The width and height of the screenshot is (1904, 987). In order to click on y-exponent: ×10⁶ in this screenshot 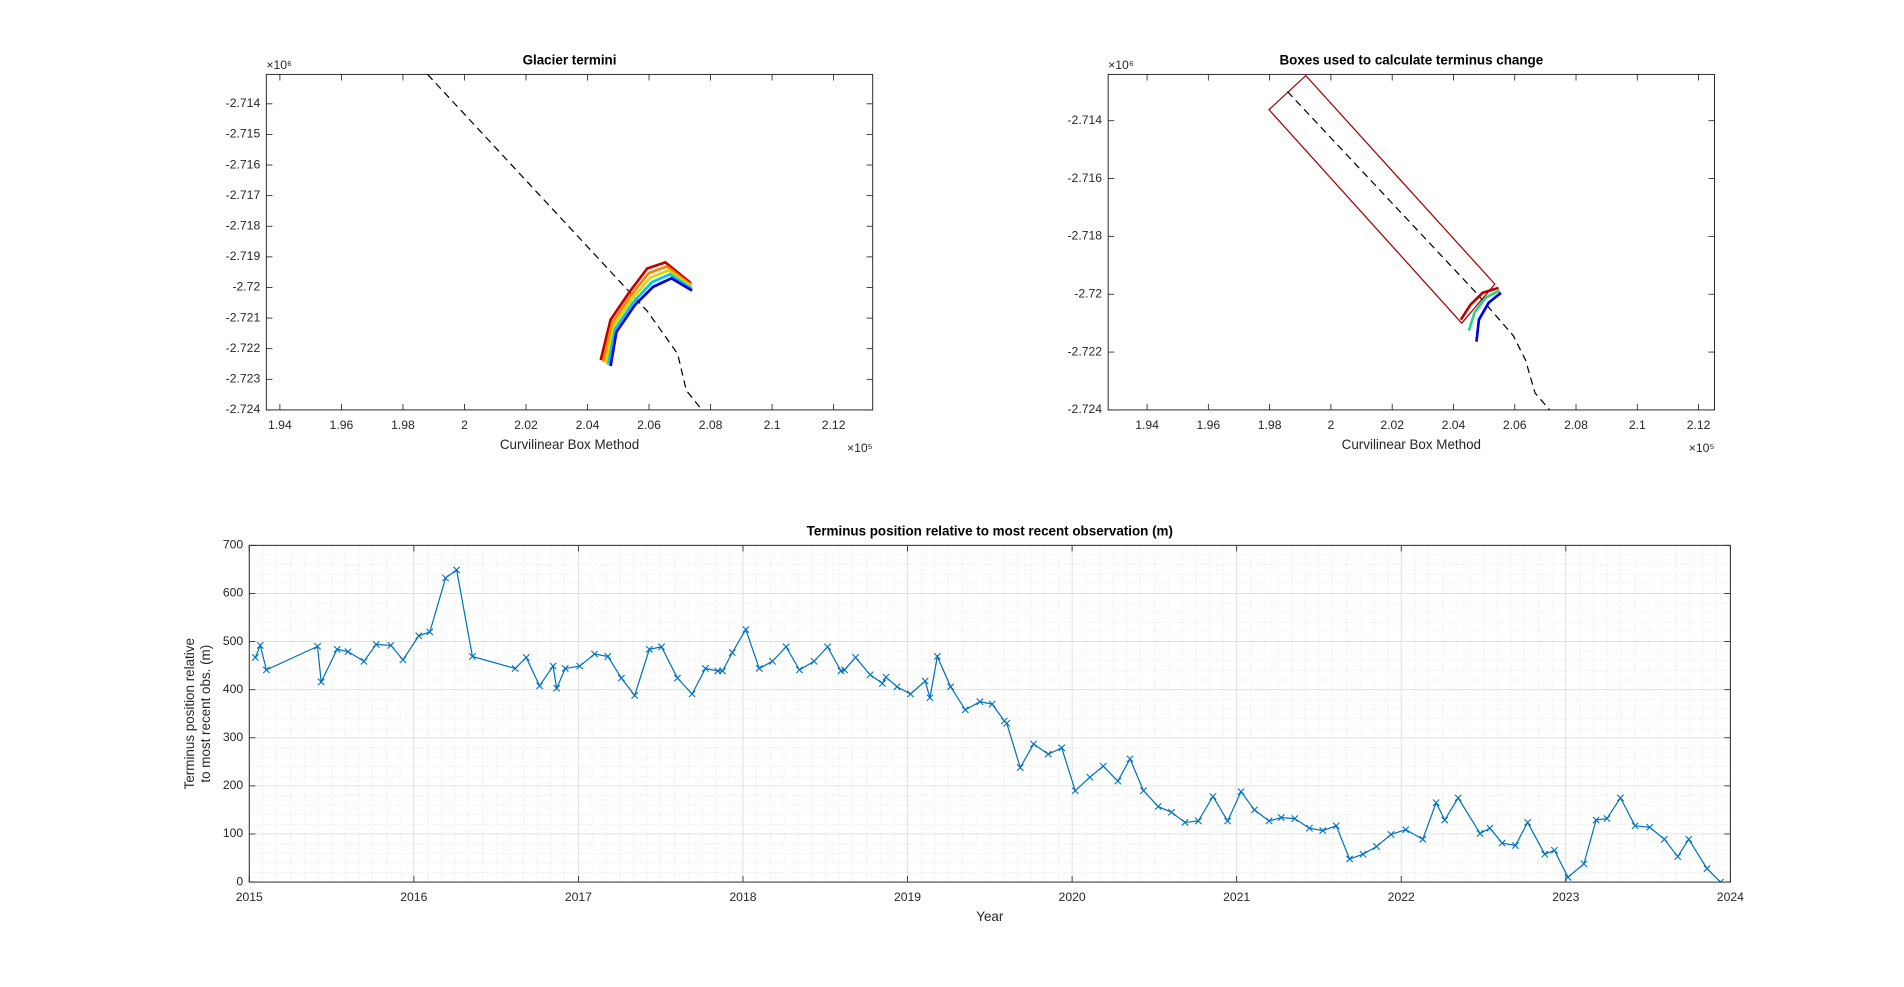, I will do `click(279, 65)`.